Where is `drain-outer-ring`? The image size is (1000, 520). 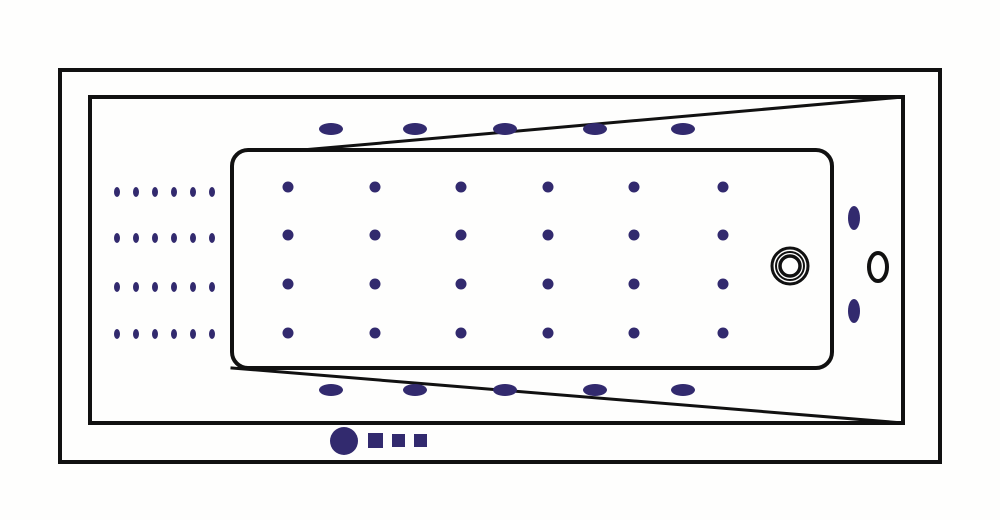 drain-outer-ring is located at coordinates (790, 266).